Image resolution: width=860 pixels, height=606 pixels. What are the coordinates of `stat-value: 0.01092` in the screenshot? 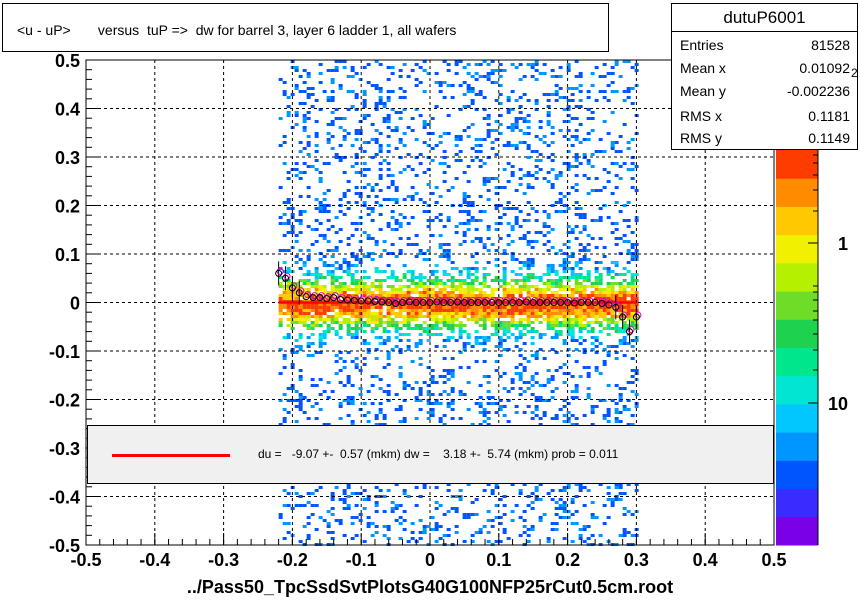 It's located at (824, 68).